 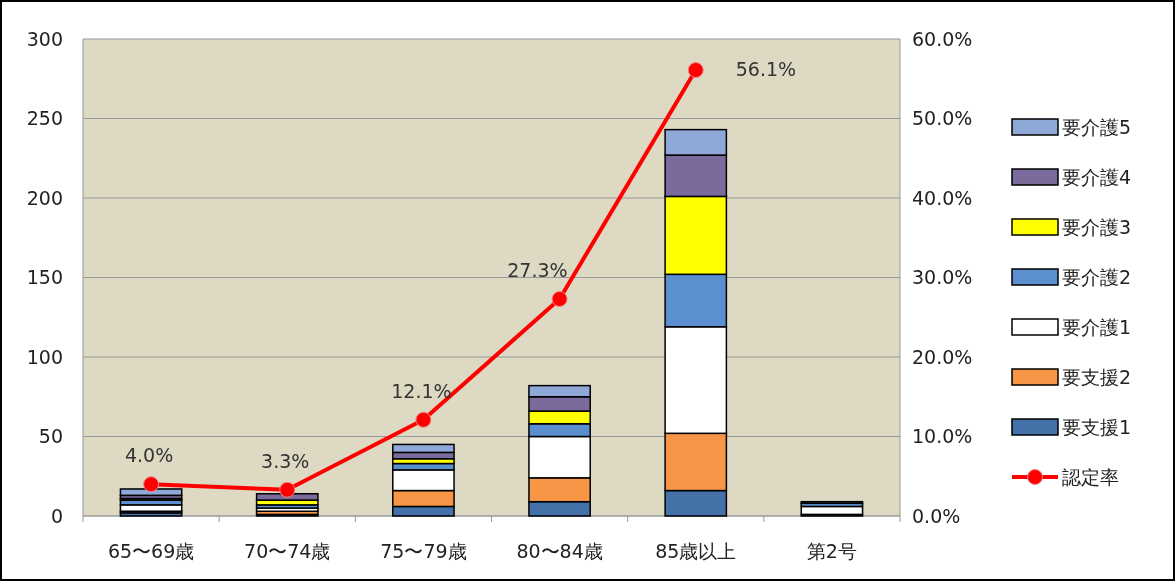 I want to click on data-label: 27.3%, so click(x=537, y=269).